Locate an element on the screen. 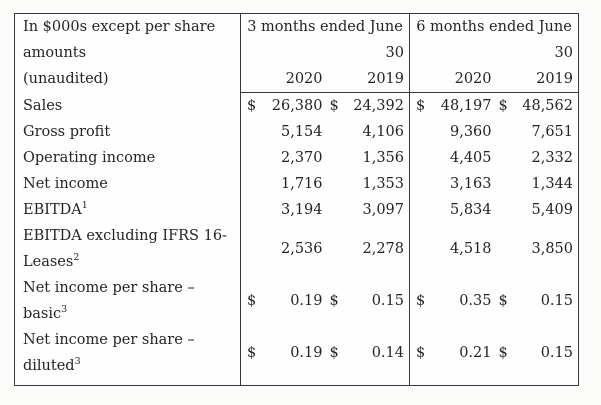  period-header-3-months: 3 months ended June 30 is located at coordinates (325, 39).